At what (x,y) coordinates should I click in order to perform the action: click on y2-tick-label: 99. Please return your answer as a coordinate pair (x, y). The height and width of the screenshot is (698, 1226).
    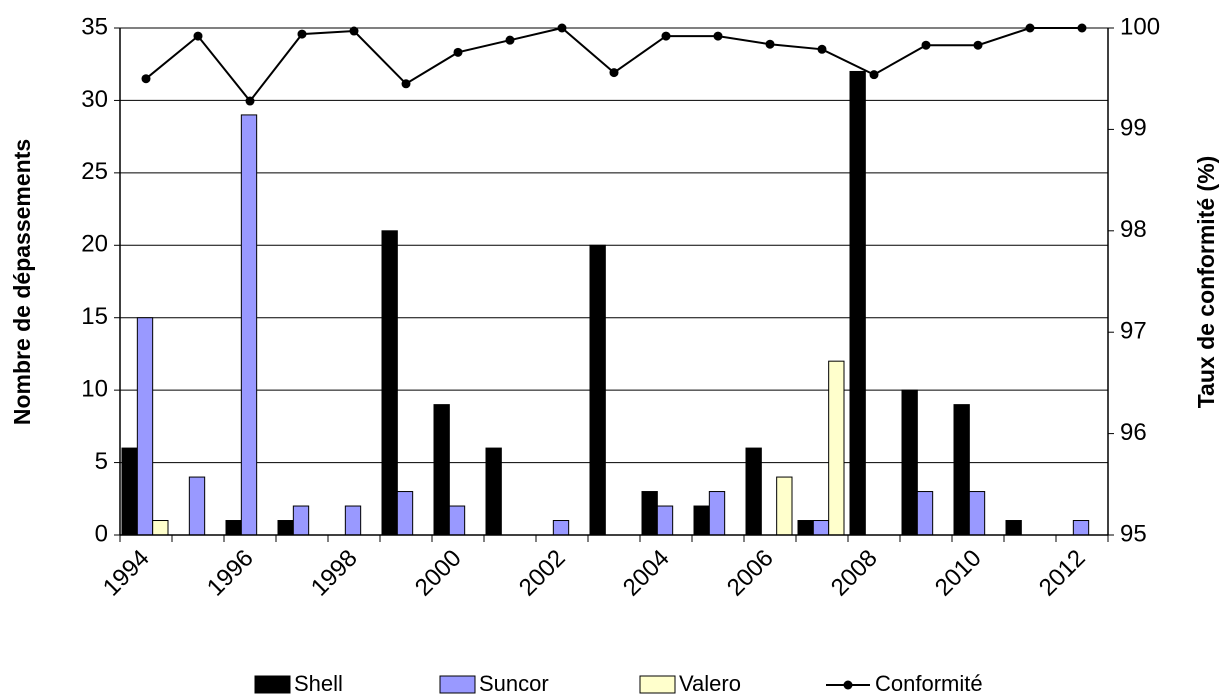
    Looking at the image, I should click on (1133, 128).